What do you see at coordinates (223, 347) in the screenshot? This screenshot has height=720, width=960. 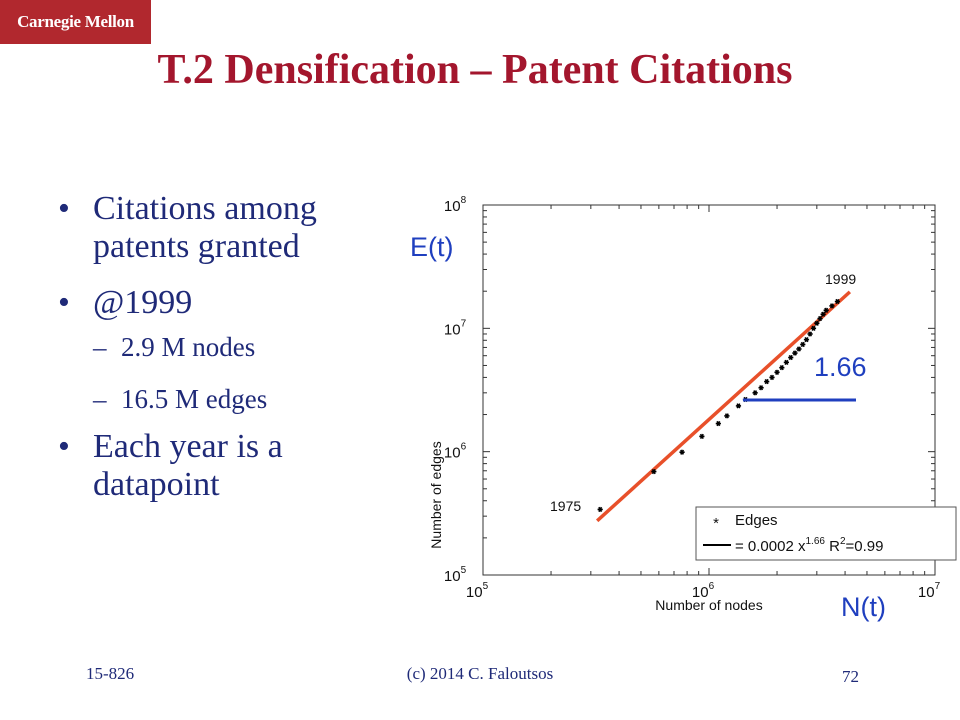 I see `sub-bullet-nodes: 2.9 M nodes` at bounding box center [223, 347].